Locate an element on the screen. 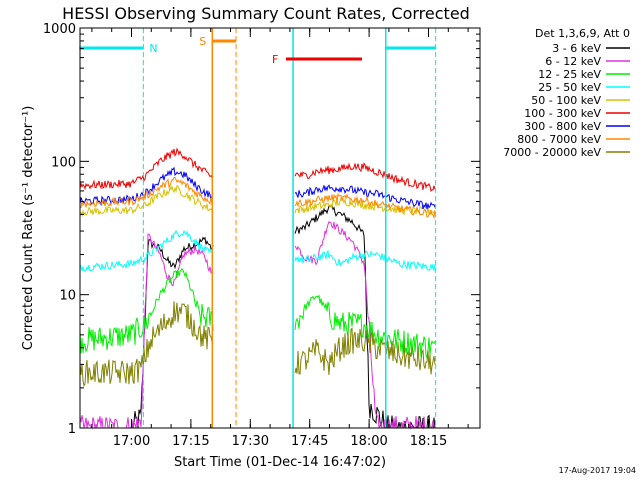 The width and height of the screenshot is (640, 480). series-line-8-part2 is located at coordinates (365, 206).